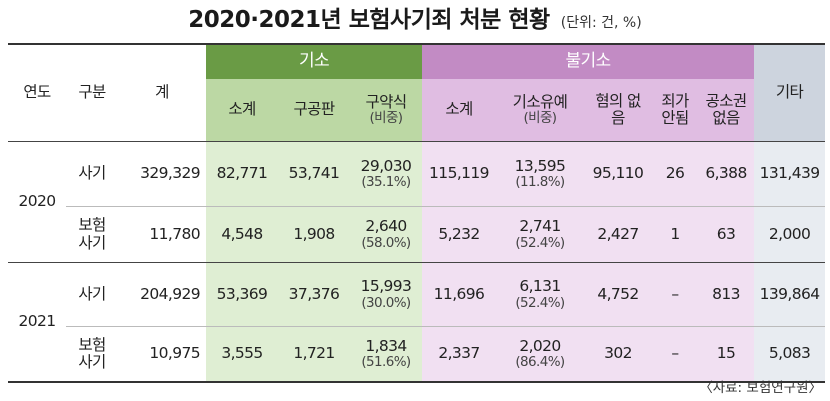 The width and height of the screenshot is (830, 401). What do you see at coordinates (540, 110) in the screenshot?
I see `header-nonindict-suspension: 기소유예 (비중)` at bounding box center [540, 110].